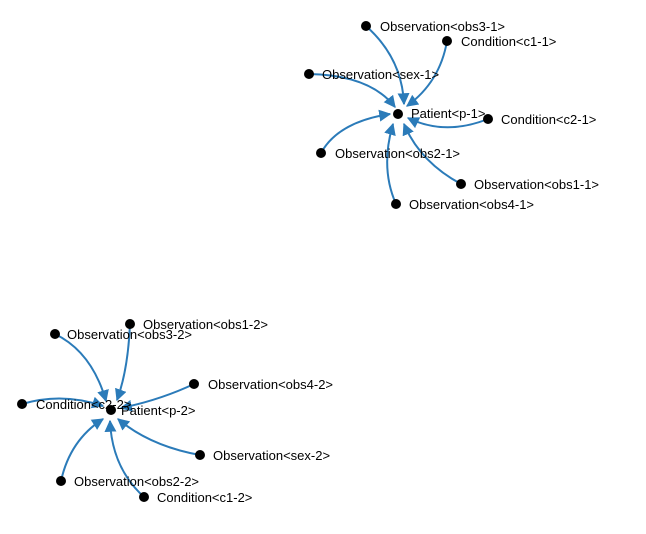  I want to click on node-obs3-1: Observation<obs3-1>, so click(433, 26).